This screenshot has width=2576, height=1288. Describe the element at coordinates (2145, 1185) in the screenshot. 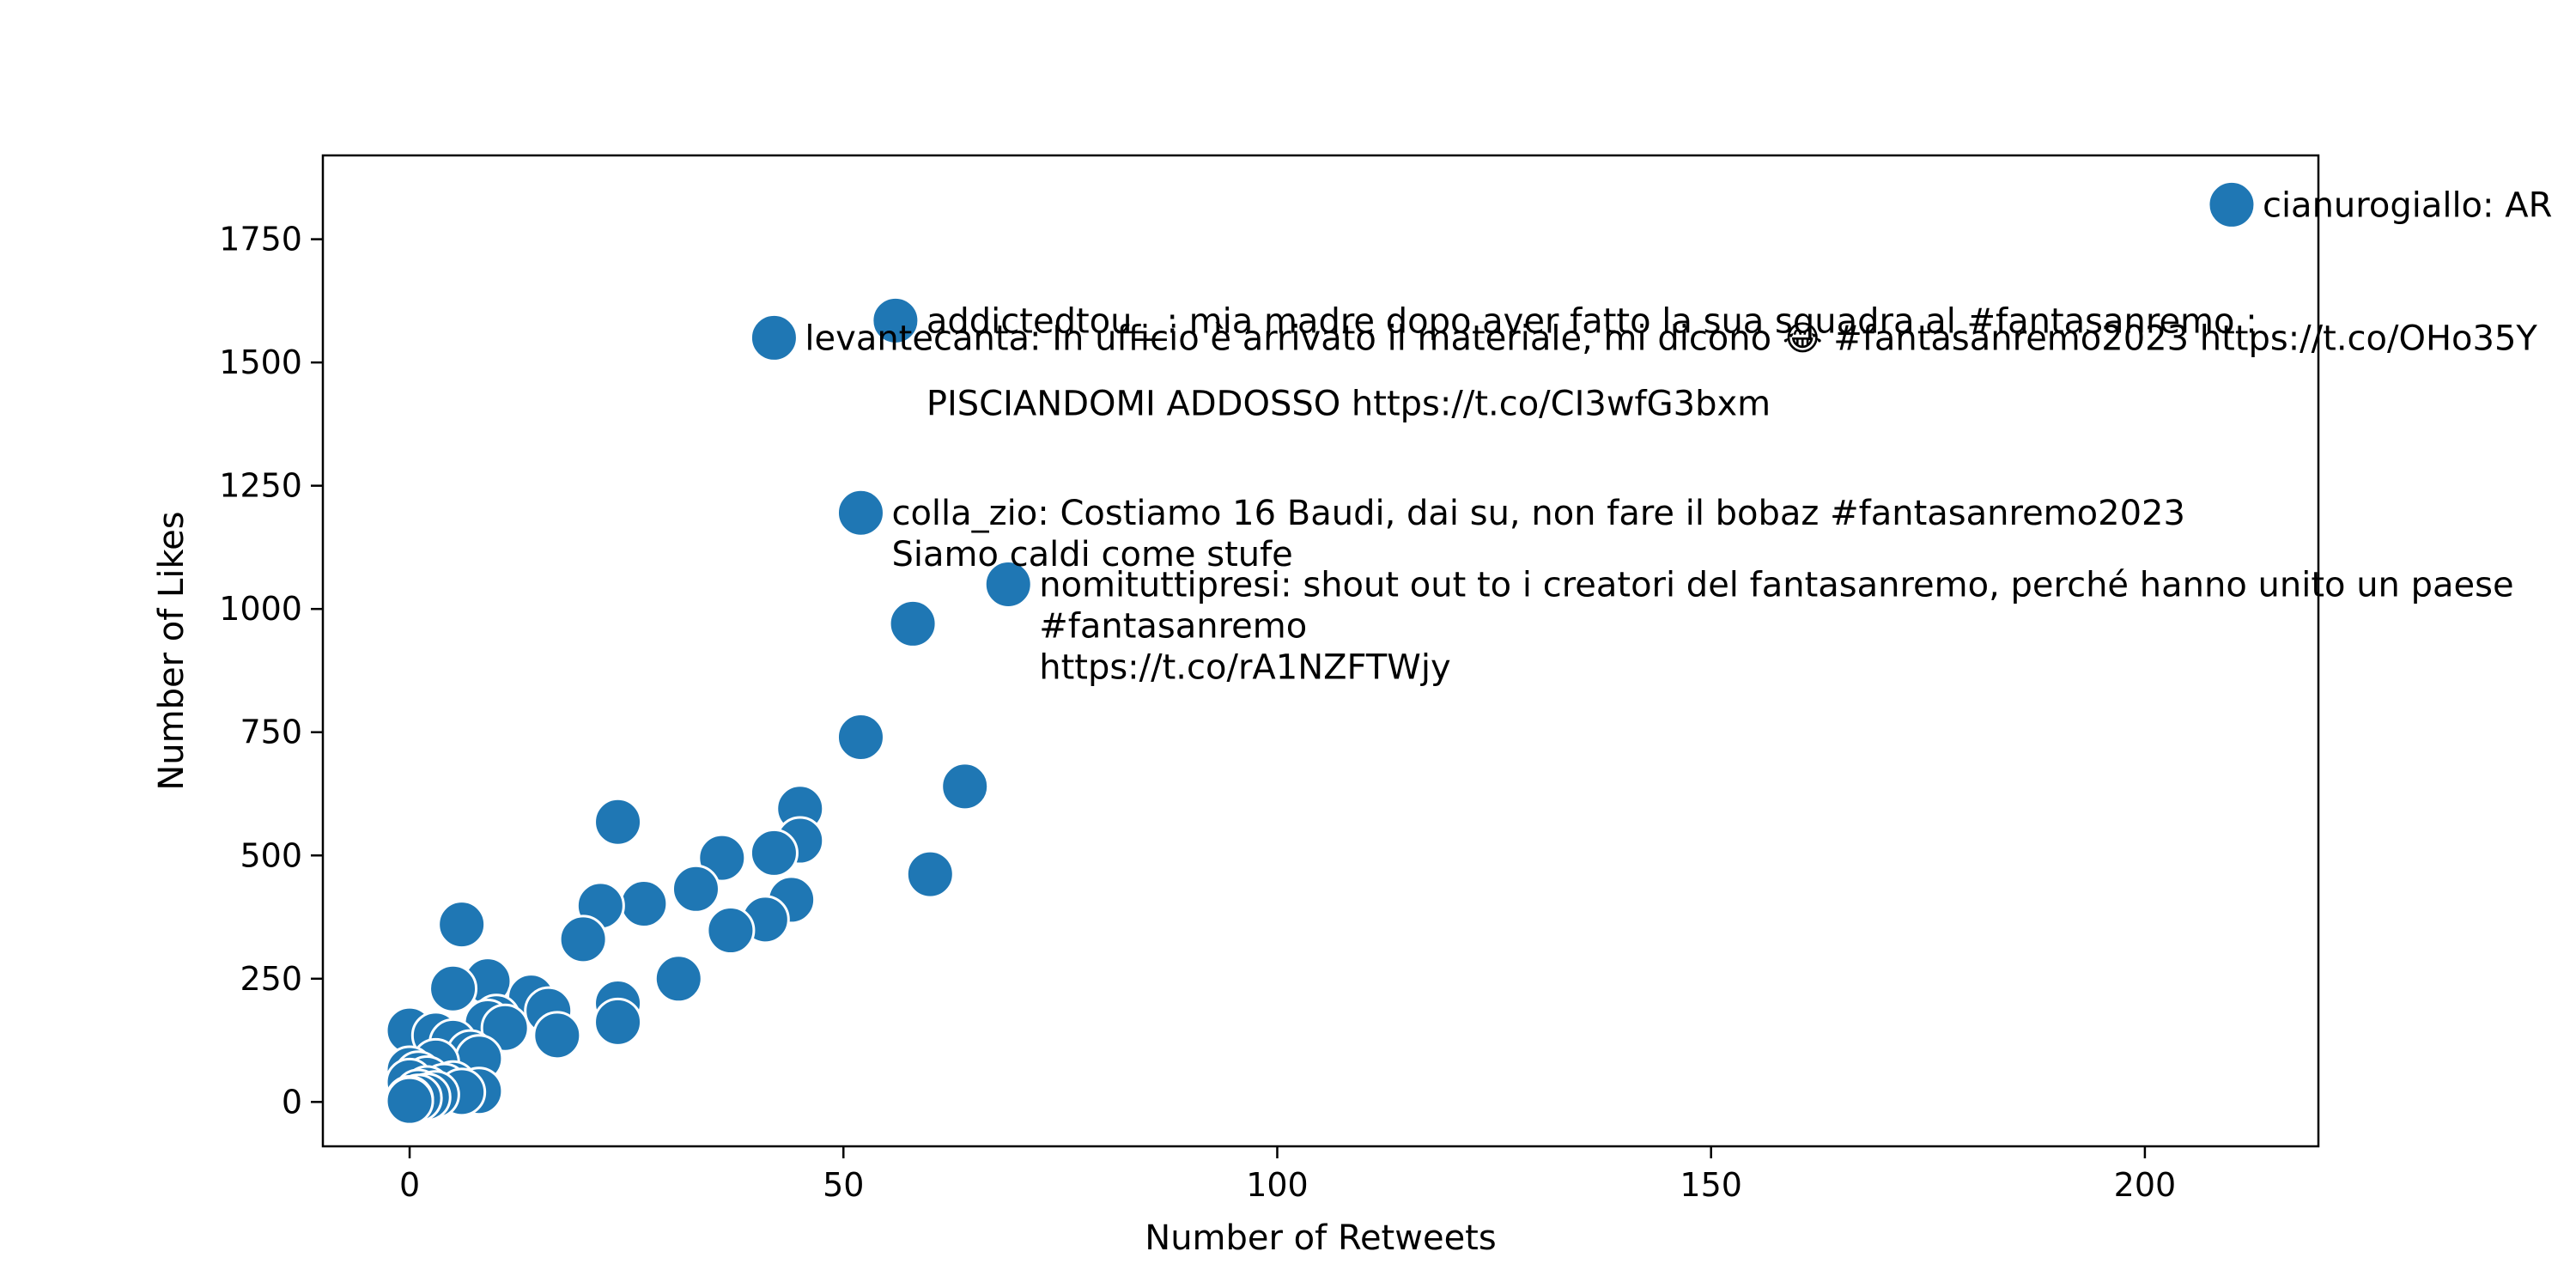

I see `x-tick-label: 200` at that location.